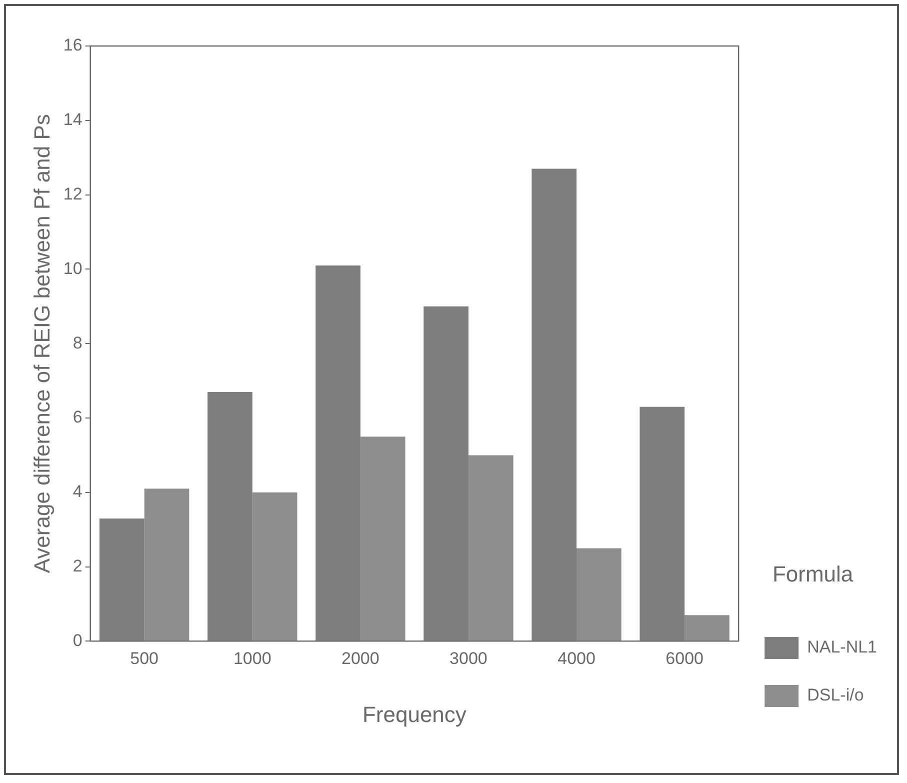 The height and width of the screenshot is (783, 907). What do you see at coordinates (813, 574) in the screenshot?
I see `legend-title: Formula` at bounding box center [813, 574].